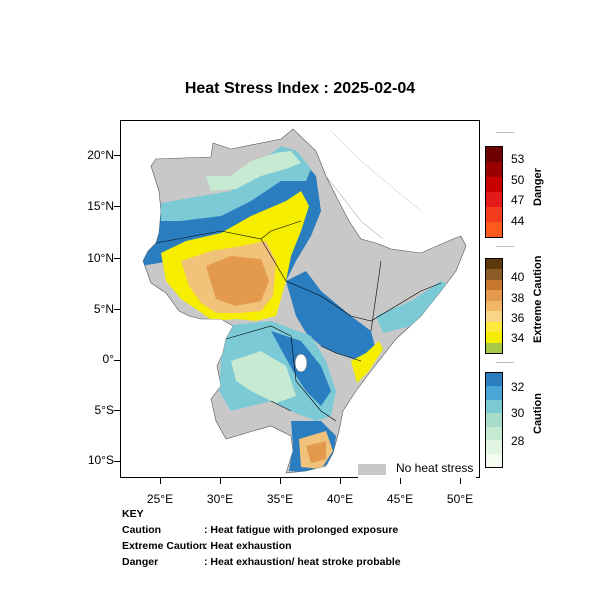 This screenshot has width=600, height=600. I want to click on colorbar-caution-tick: 28, so click(518, 441).